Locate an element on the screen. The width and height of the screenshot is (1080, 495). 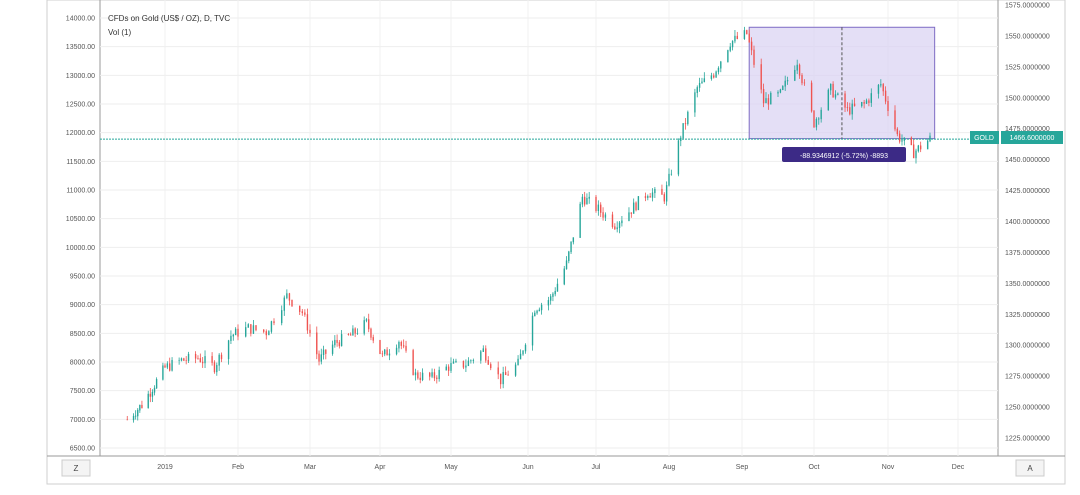
time-tick-label: Mar is located at coordinates (310, 467).